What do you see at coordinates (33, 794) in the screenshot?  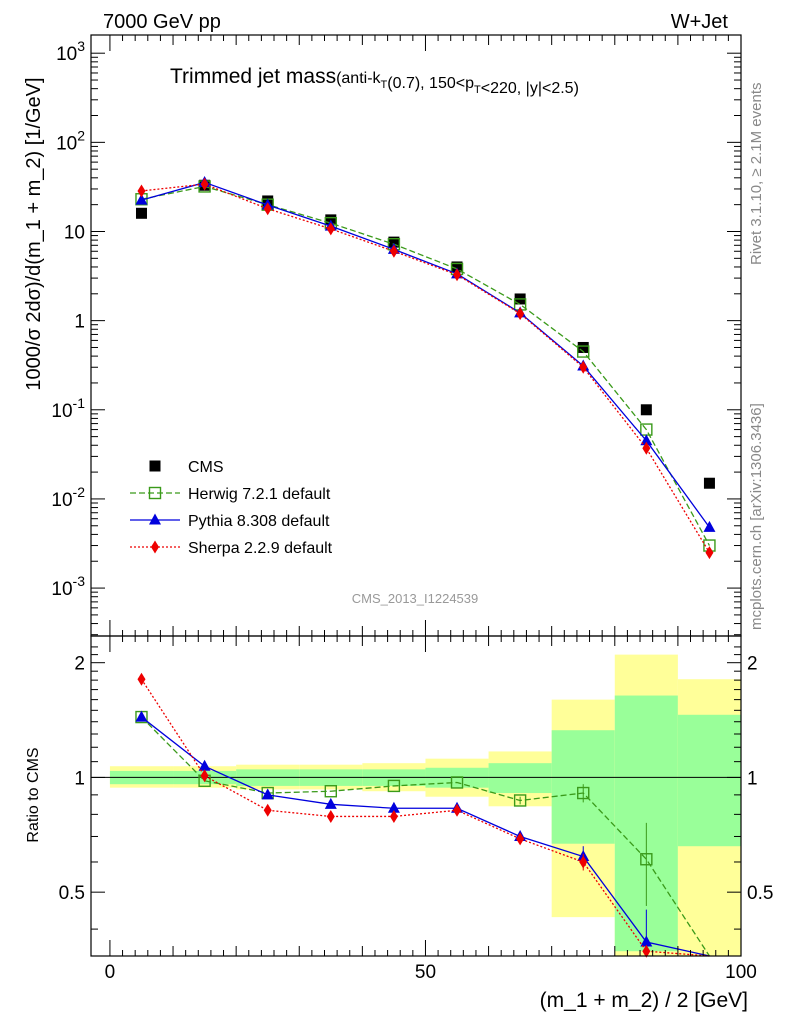 I see `ratio-y-axis-label: Ratio to CMS` at bounding box center [33, 794].